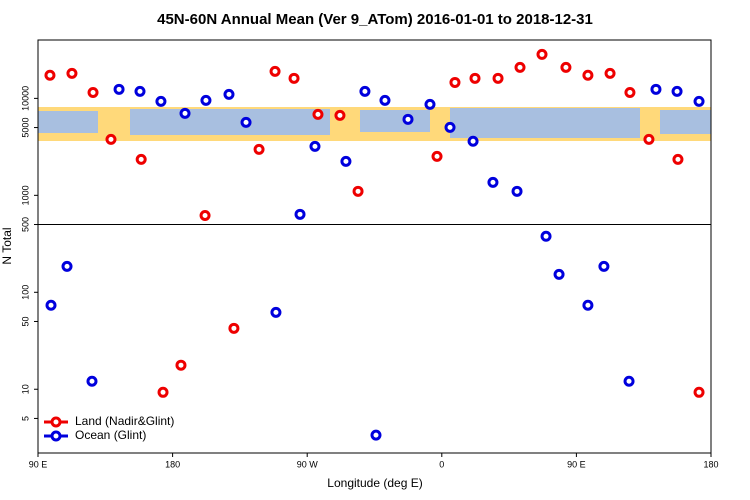 The height and width of the screenshot is (500, 750). I want to click on legend-label: Ocean (Glint), so click(110, 435).